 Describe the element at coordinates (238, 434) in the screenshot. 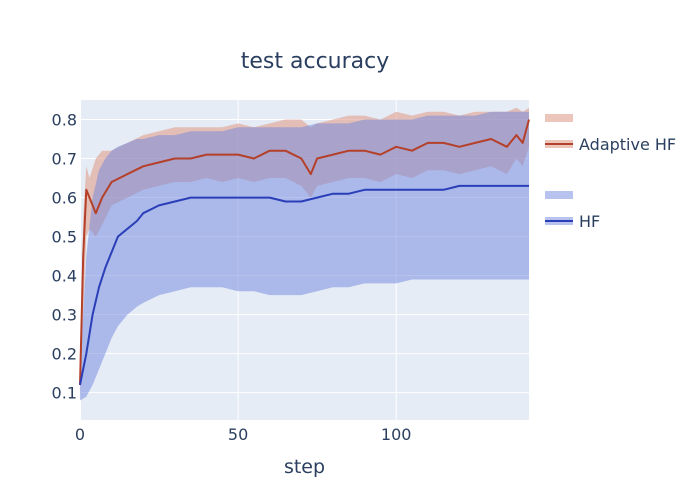

I see `x-tick-label: 50` at that location.